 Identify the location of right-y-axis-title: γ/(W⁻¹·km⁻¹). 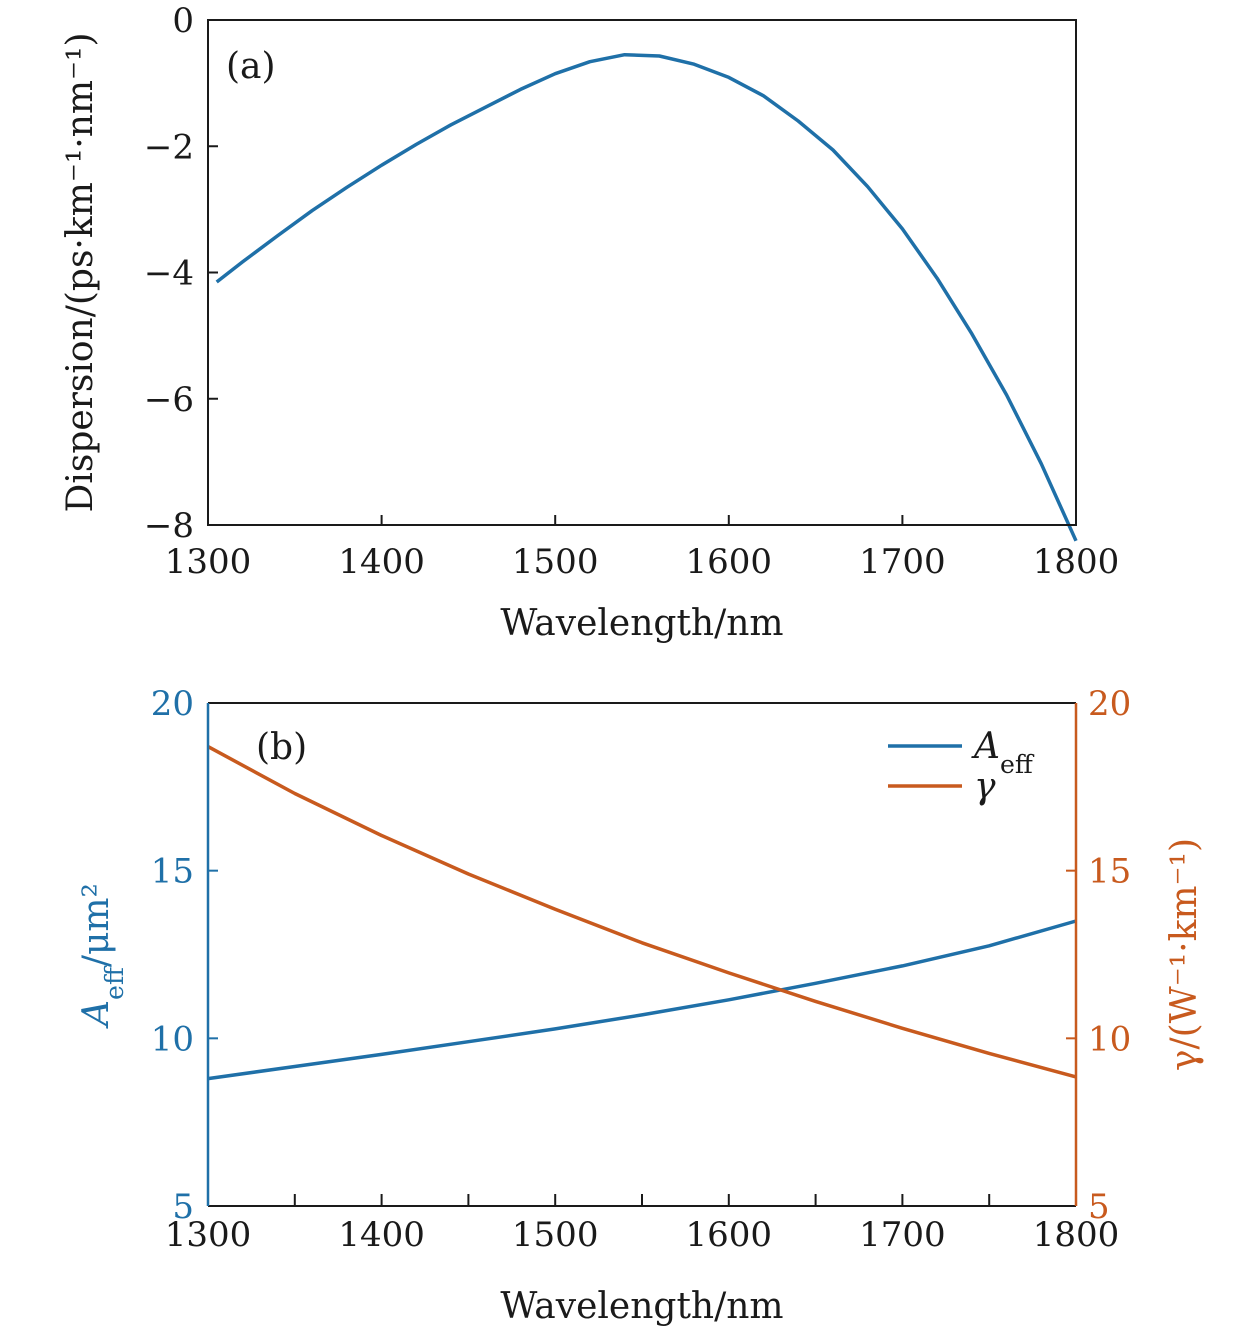
(1184, 954).